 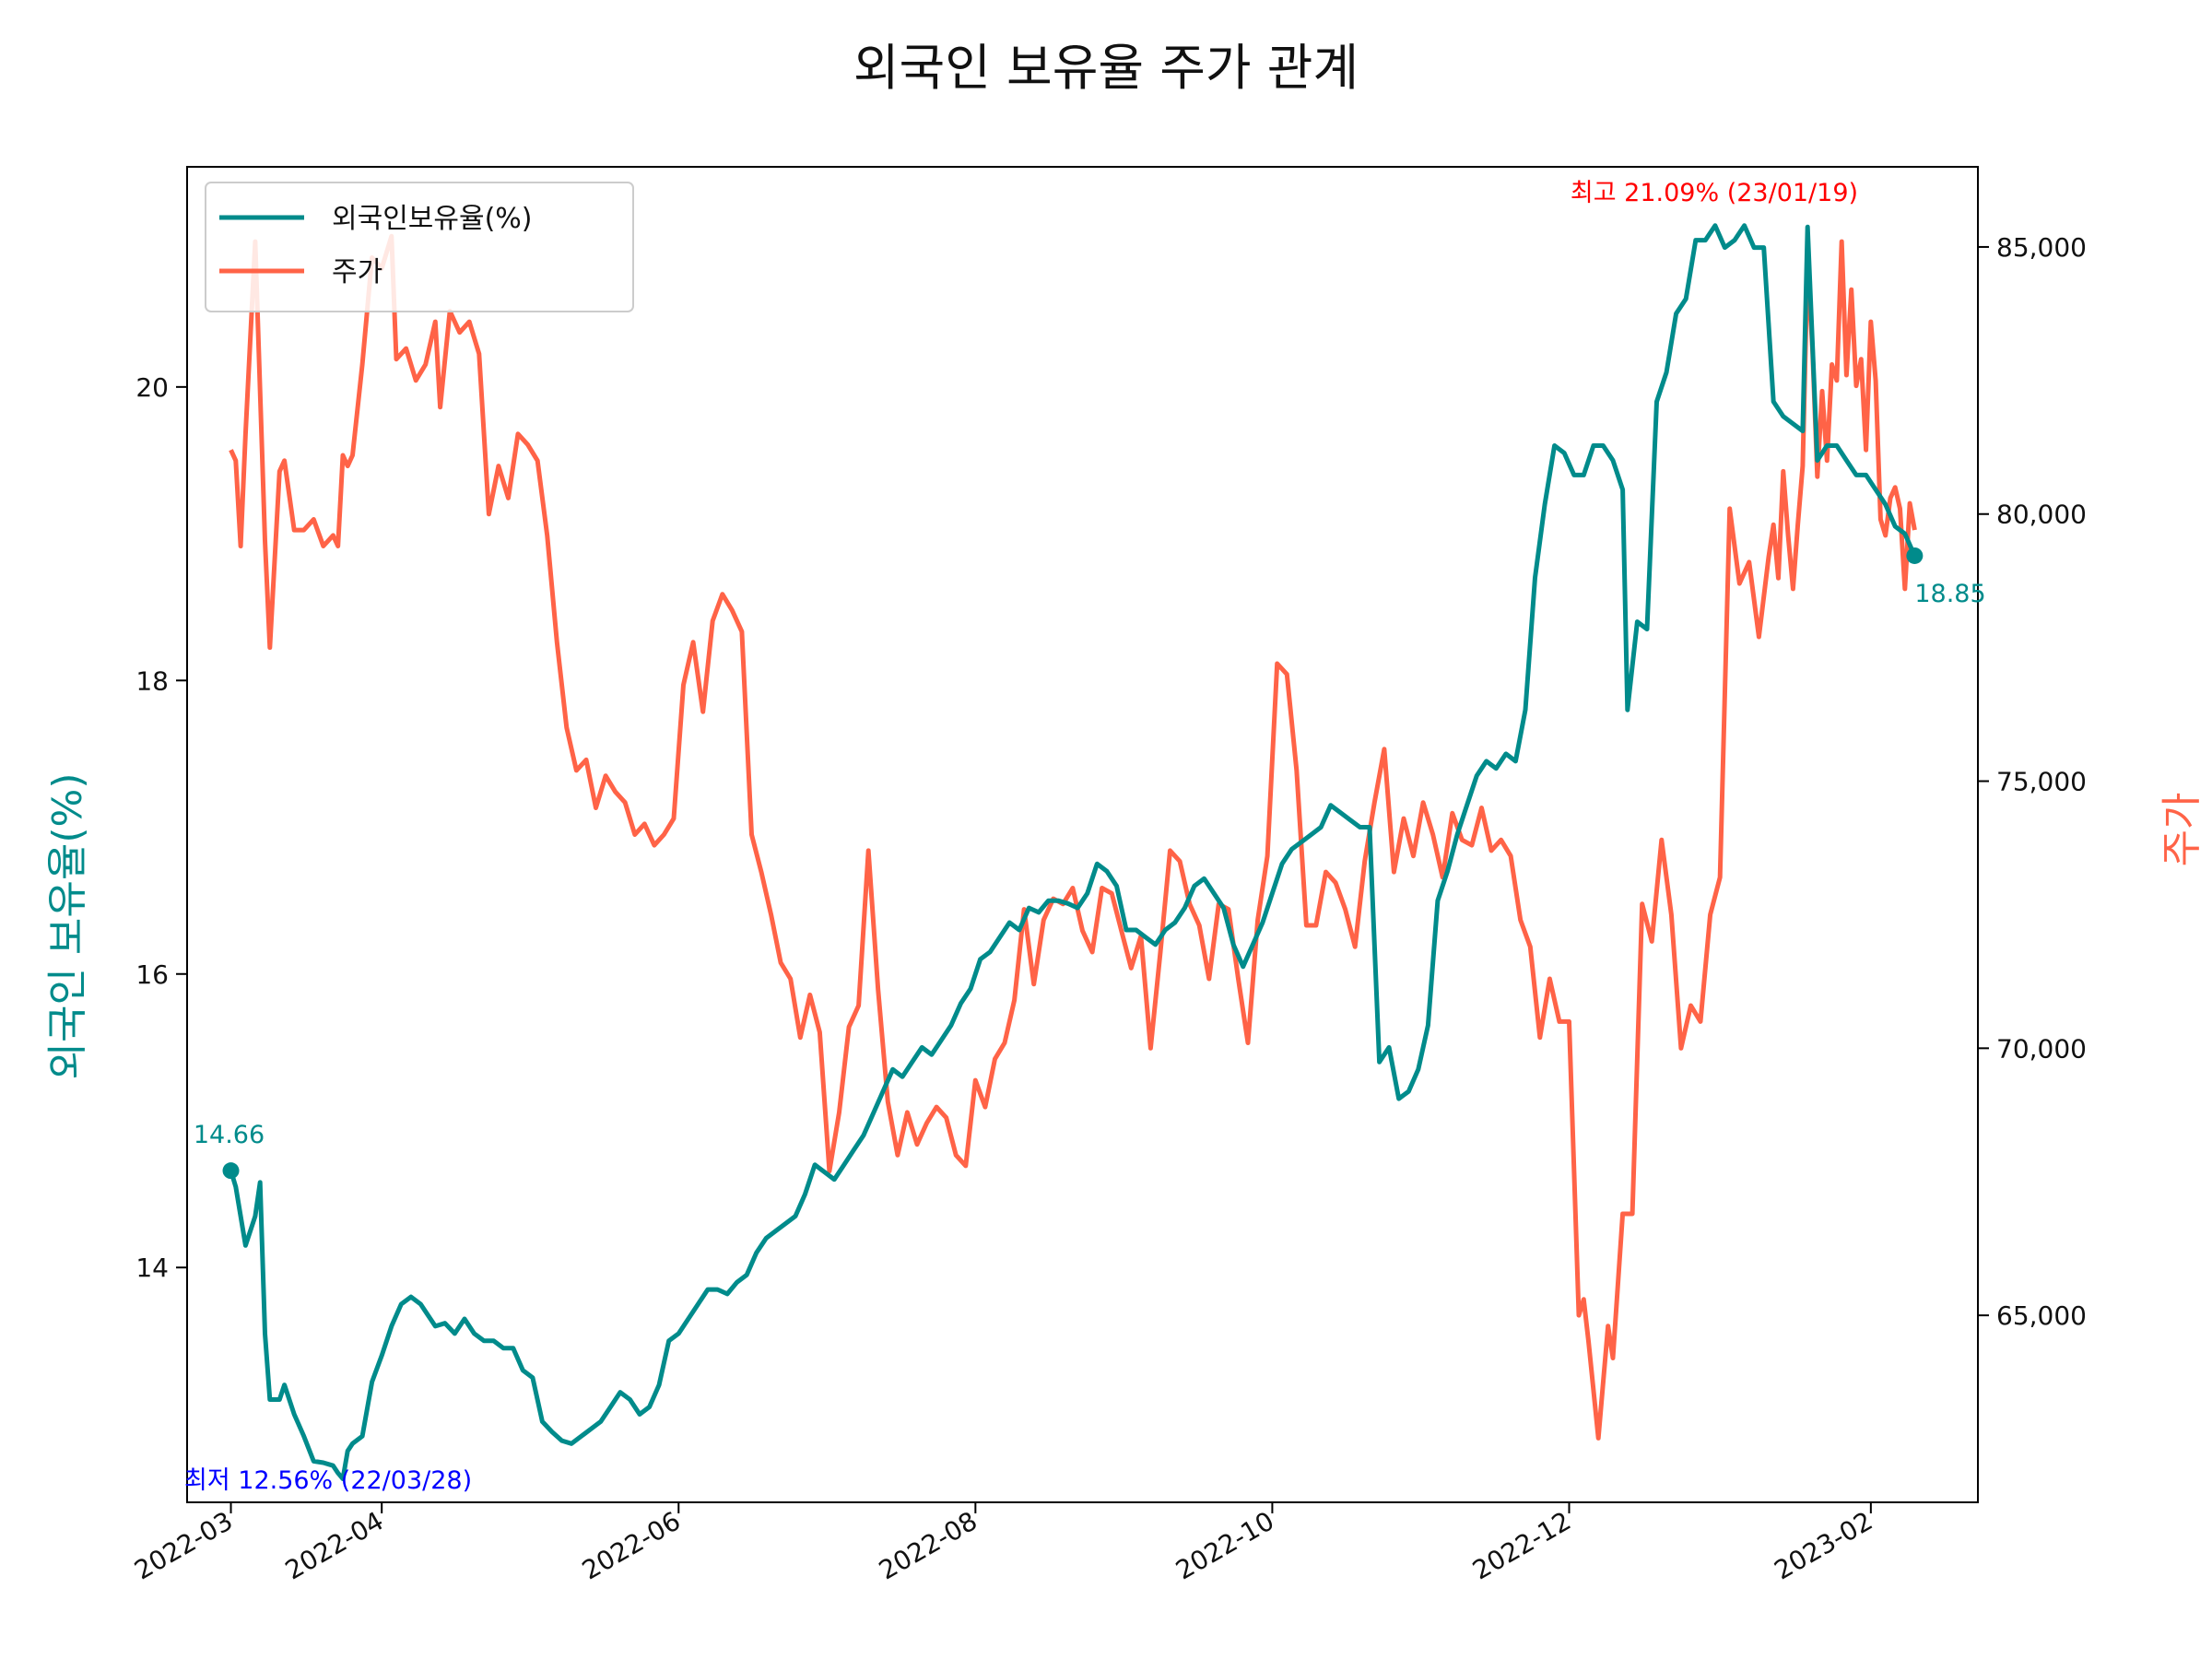 What do you see at coordinates (1225, 1545) in the screenshot?
I see `x-tick-label: 2022-10` at bounding box center [1225, 1545].